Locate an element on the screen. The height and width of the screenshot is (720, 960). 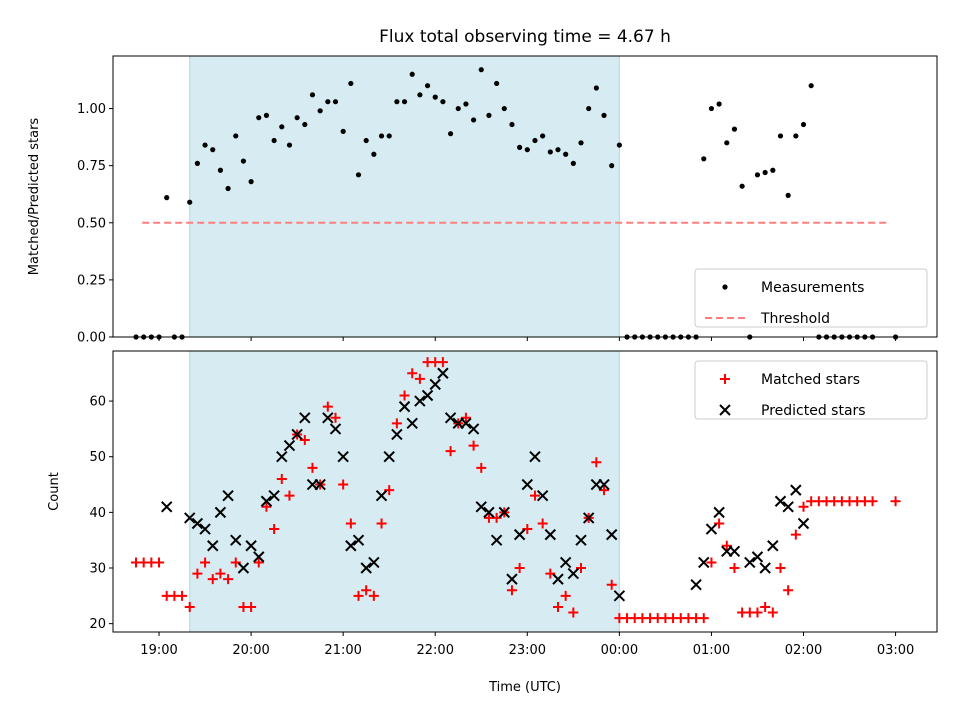
y-tick-label: 0.50 is located at coordinates (91, 223).